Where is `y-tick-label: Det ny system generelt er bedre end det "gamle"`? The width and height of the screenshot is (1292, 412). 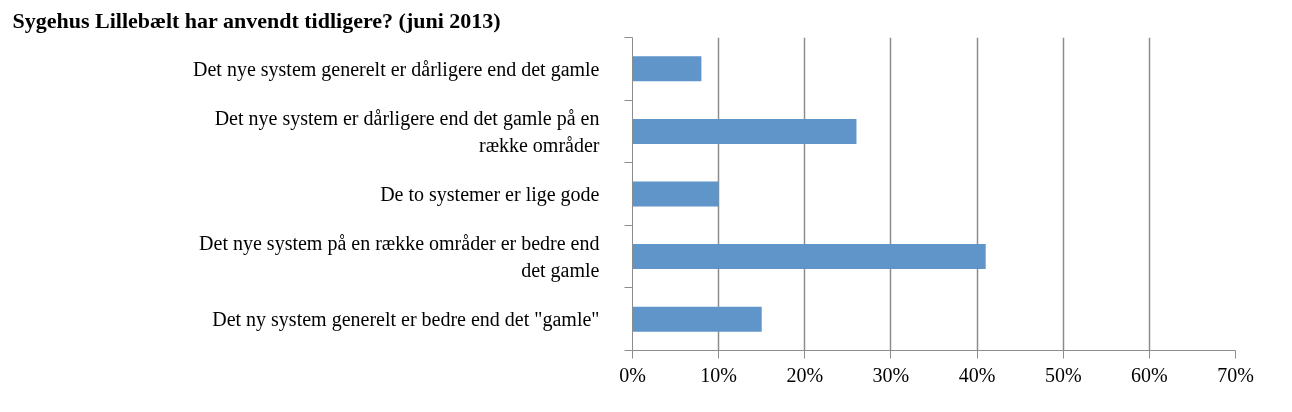
y-tick-label: Det ny system generelt er bedre end det "gamle" is located at coordinates (406, 320).